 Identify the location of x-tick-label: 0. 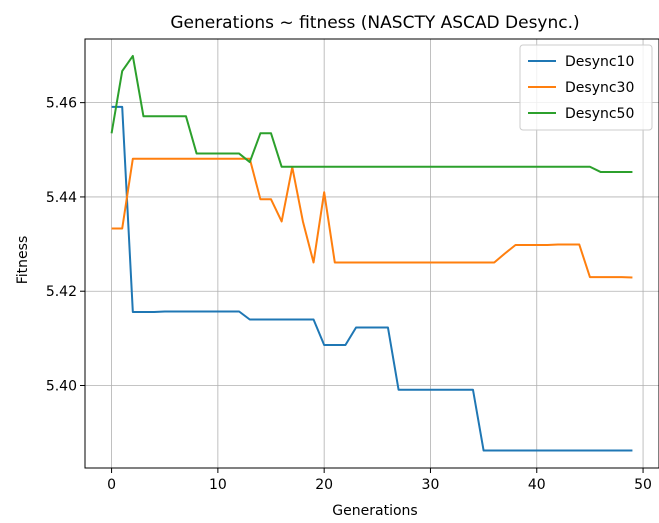
(111, 485).